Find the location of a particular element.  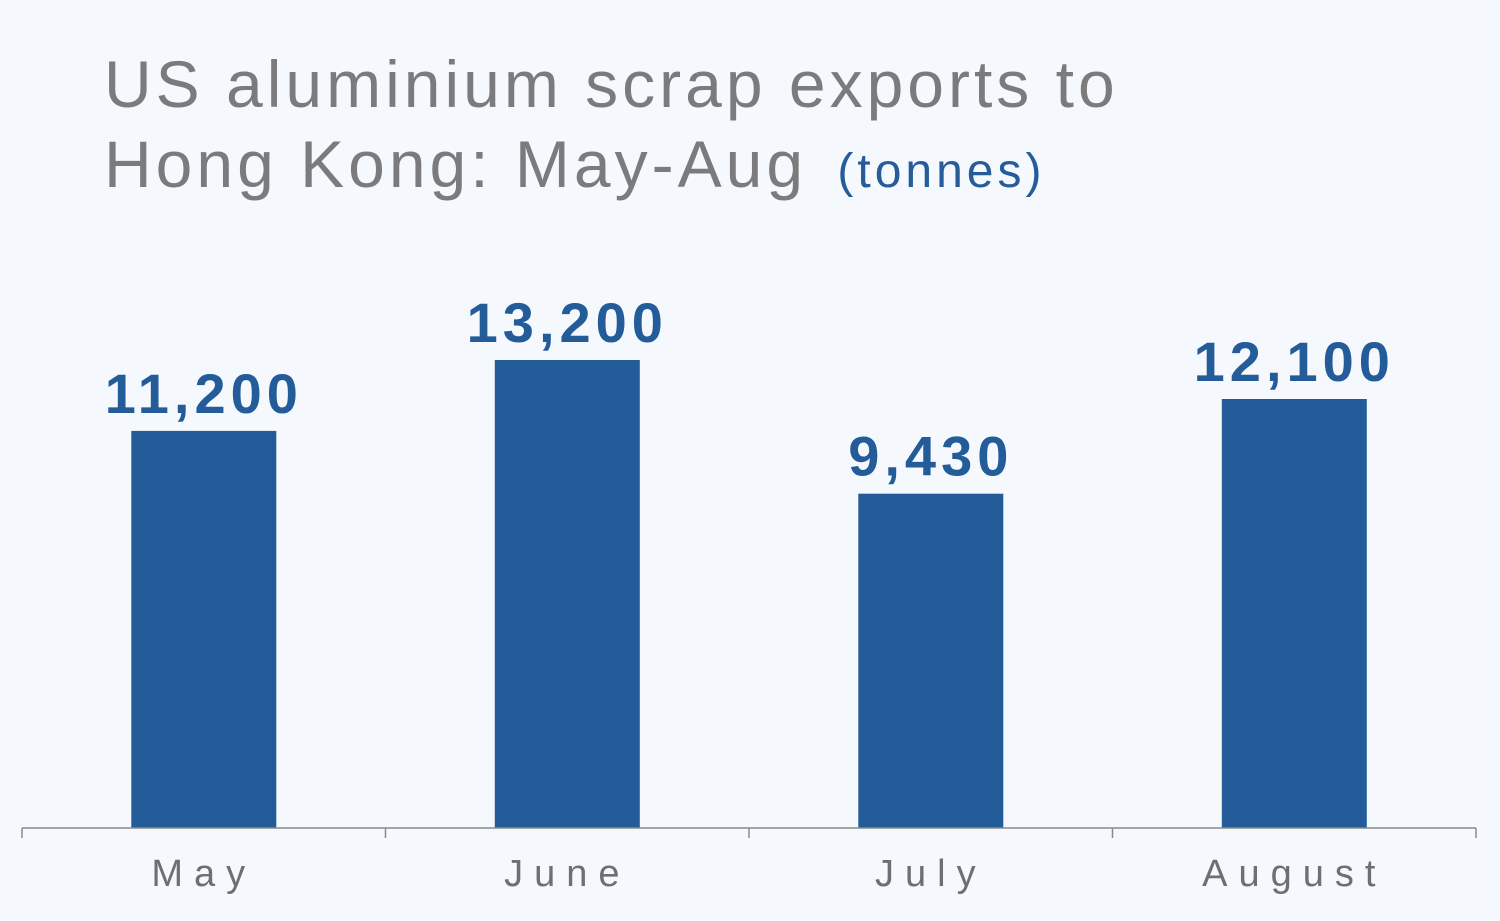

category-label-july: July is located at coordinates (931, 874).